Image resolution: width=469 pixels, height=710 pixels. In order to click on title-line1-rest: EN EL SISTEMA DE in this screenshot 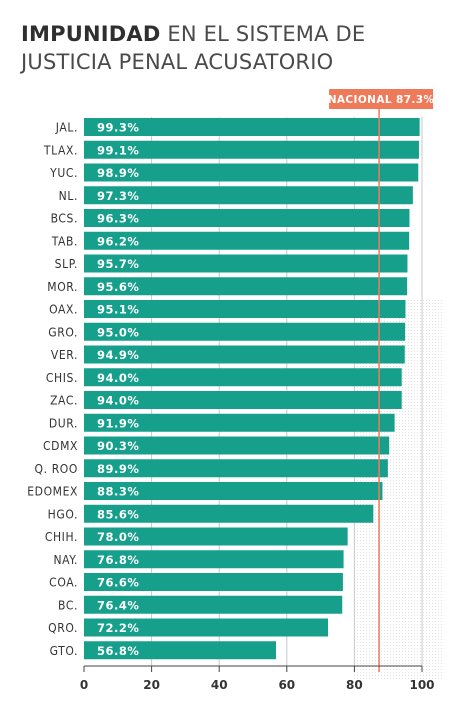, I will do `click(263, 34)`.